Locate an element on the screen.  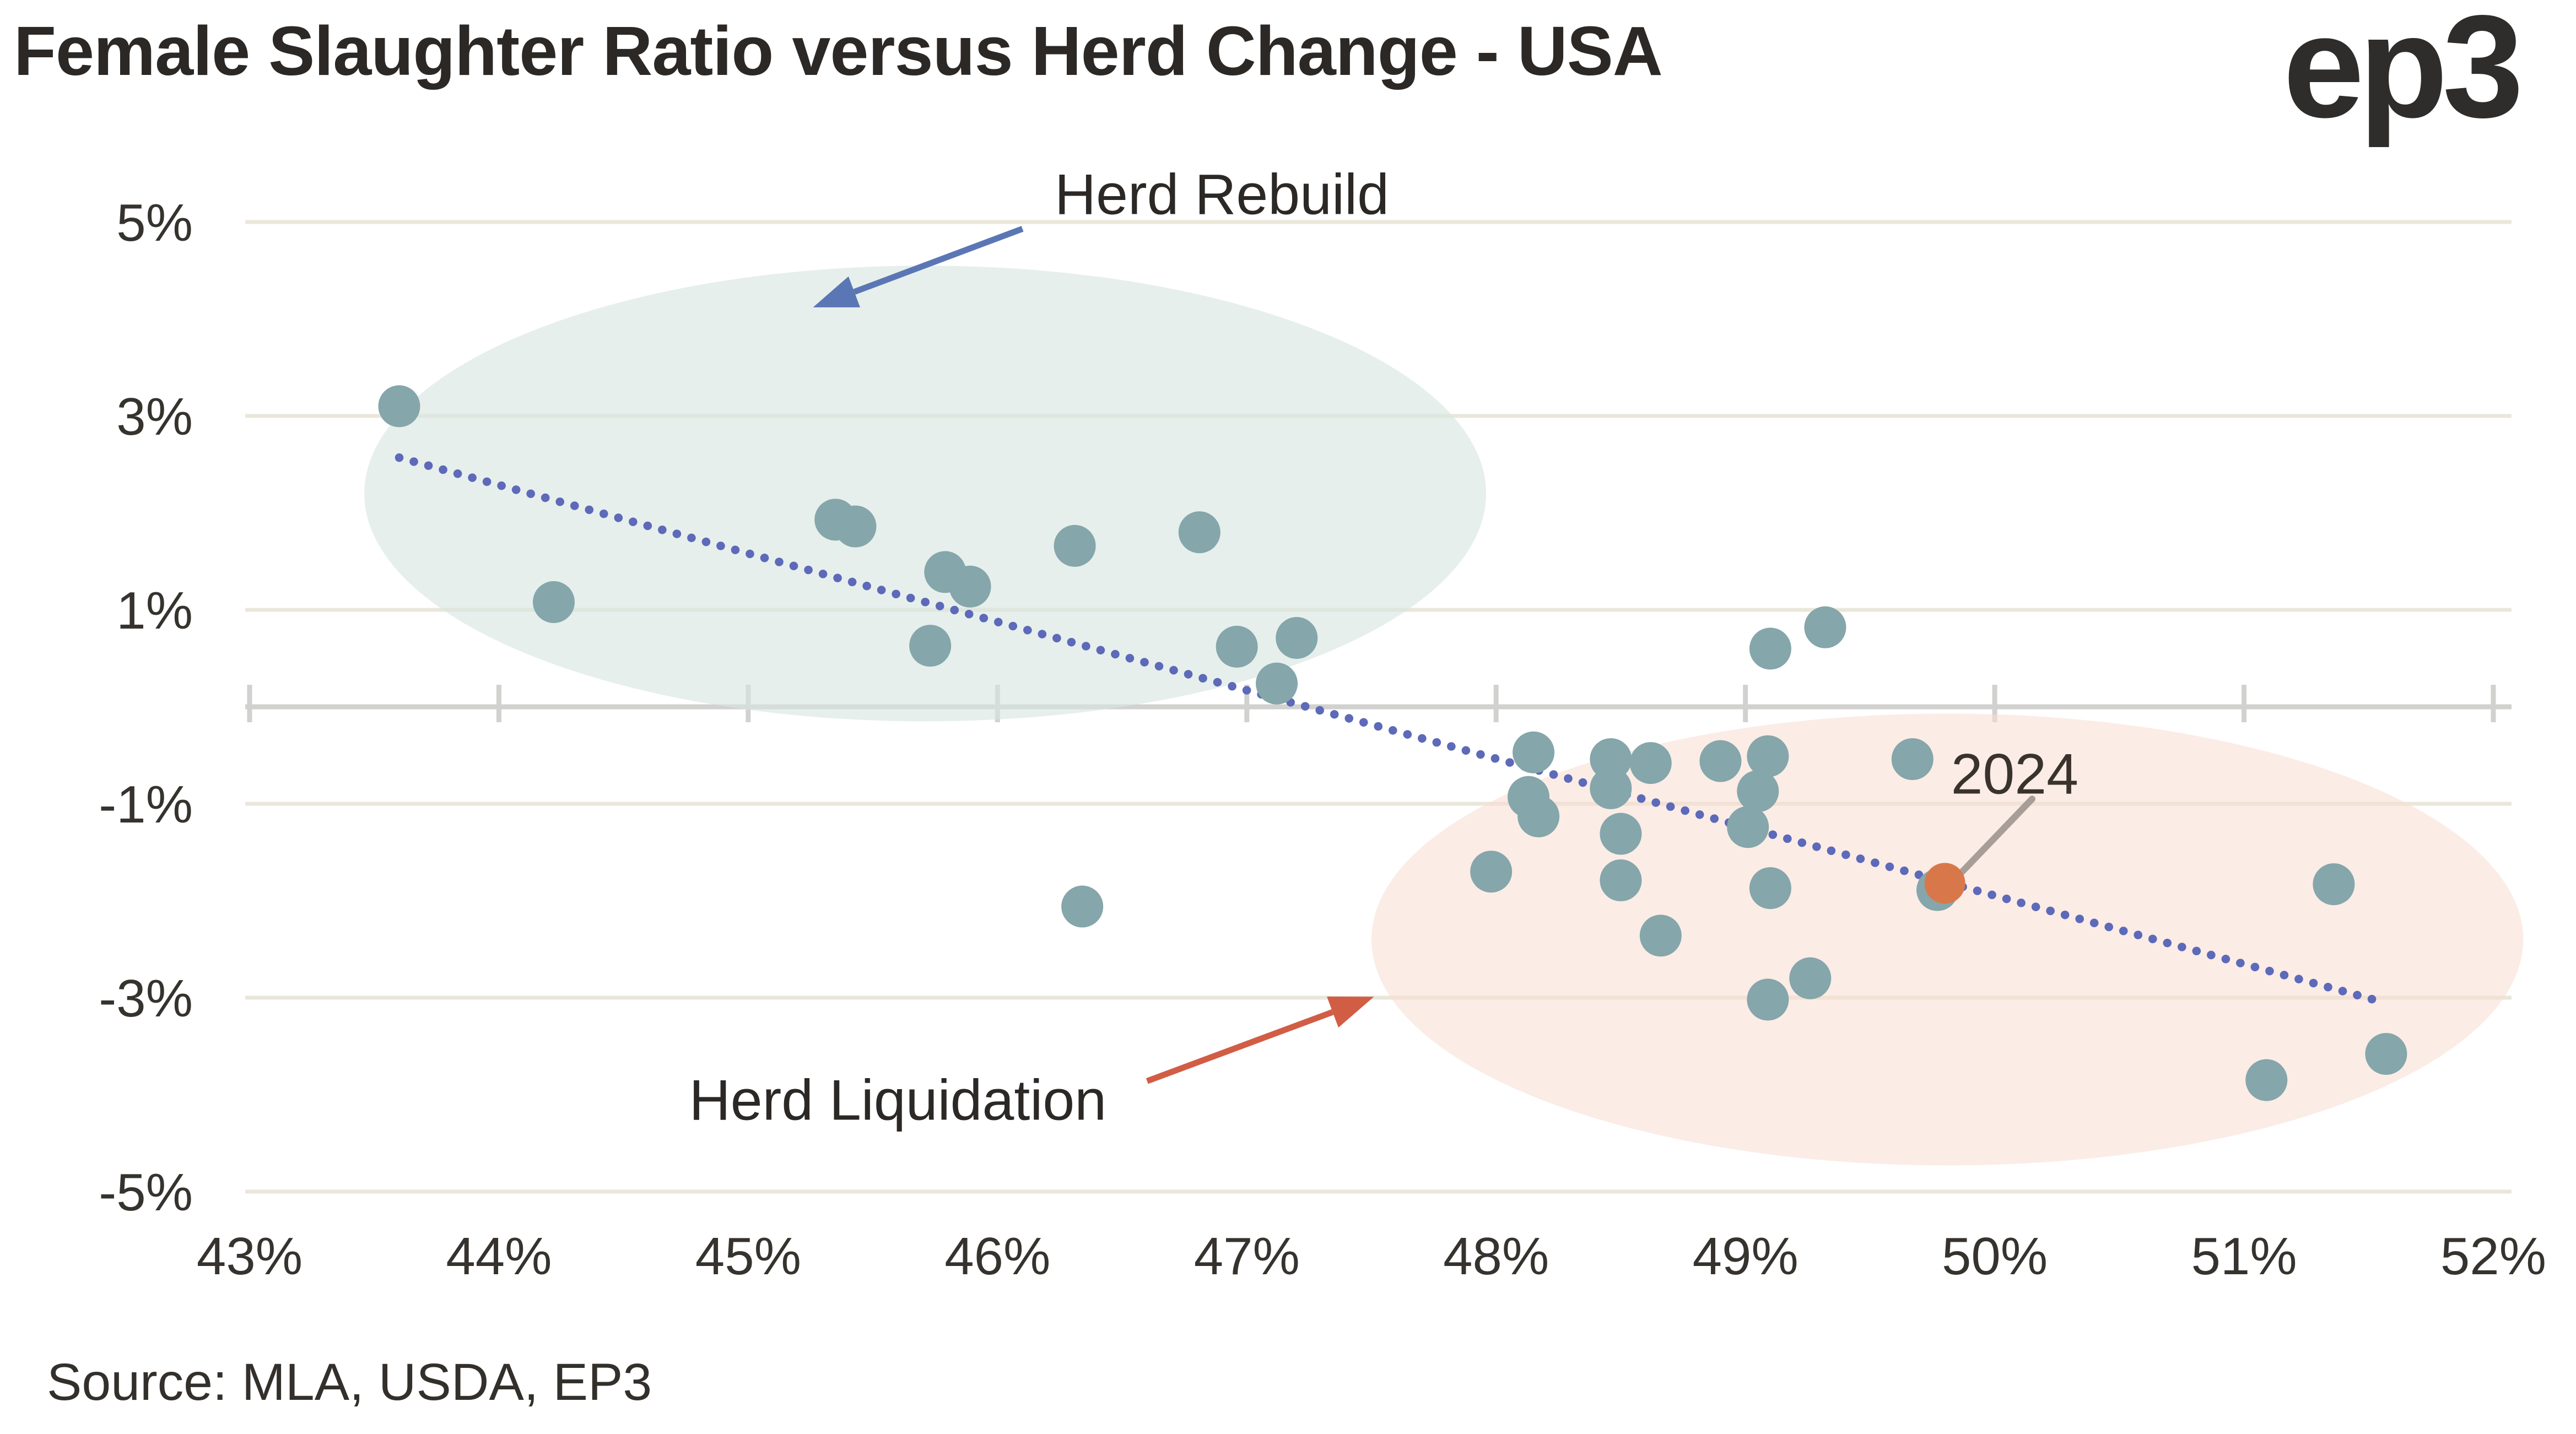
y-axis-label: -3% is located at coordinates (146, 998).